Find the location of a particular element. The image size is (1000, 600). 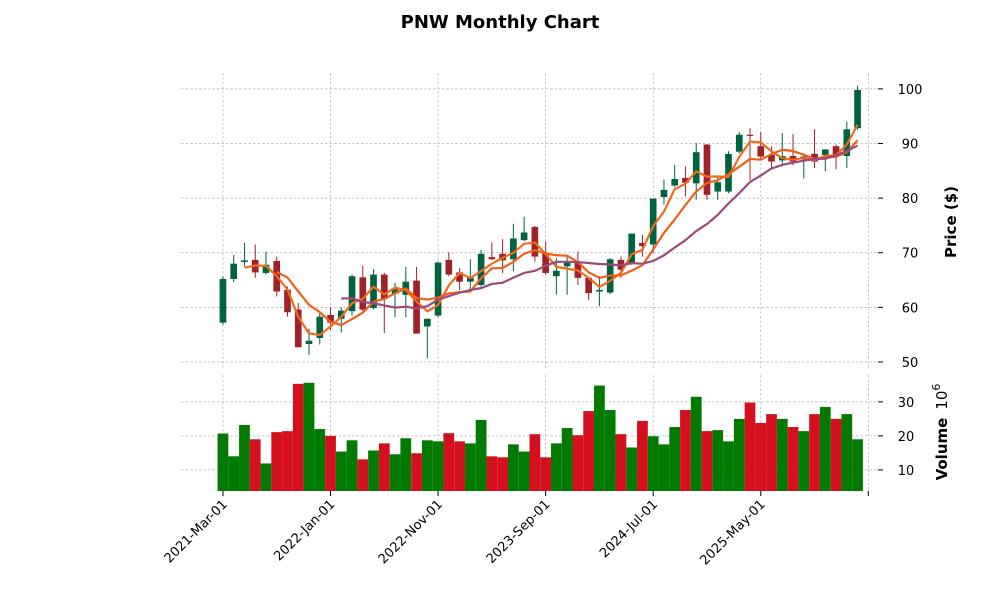

volume-exponent: 6 is located at coordinates (936, 387).